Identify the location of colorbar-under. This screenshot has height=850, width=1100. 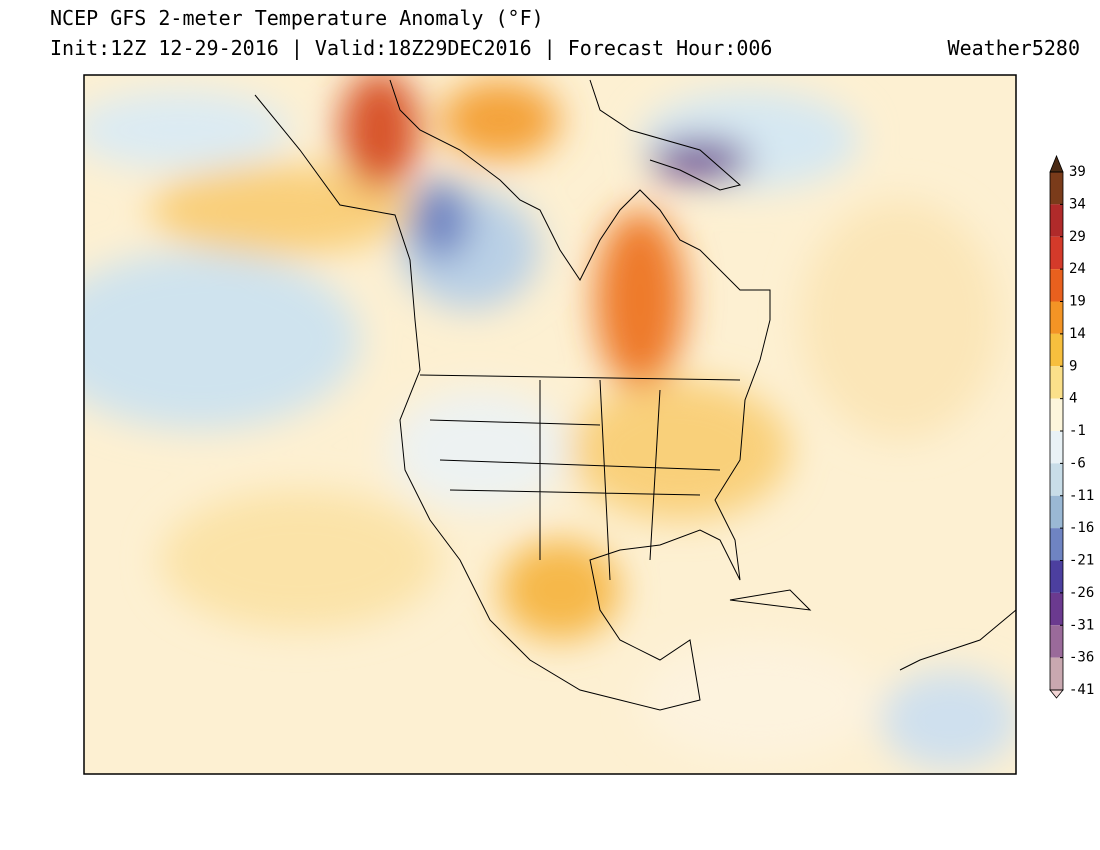
(1056, 694).